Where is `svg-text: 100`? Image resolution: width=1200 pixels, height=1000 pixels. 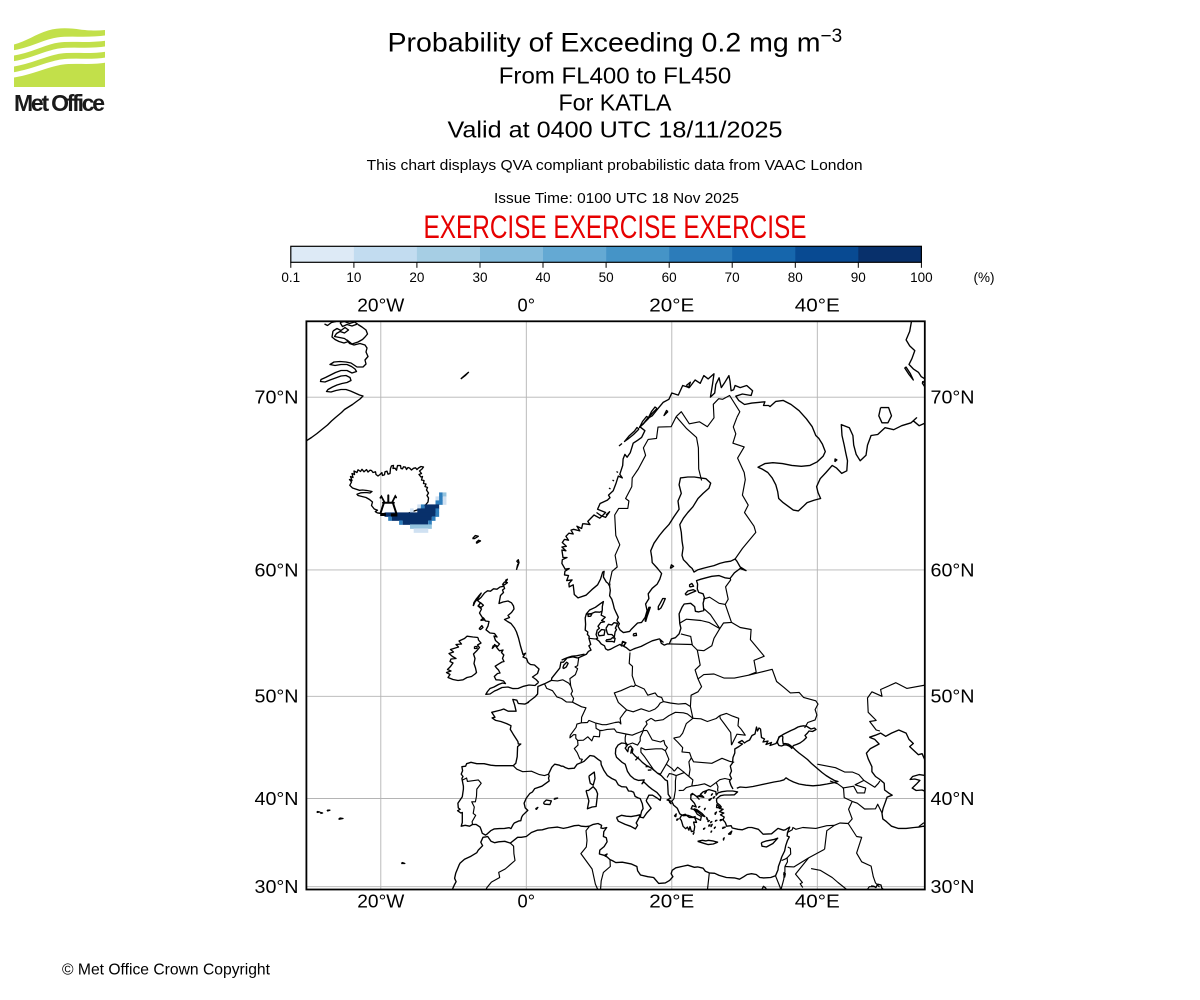 svg-text: 100 is located at coordinates (921, 277).